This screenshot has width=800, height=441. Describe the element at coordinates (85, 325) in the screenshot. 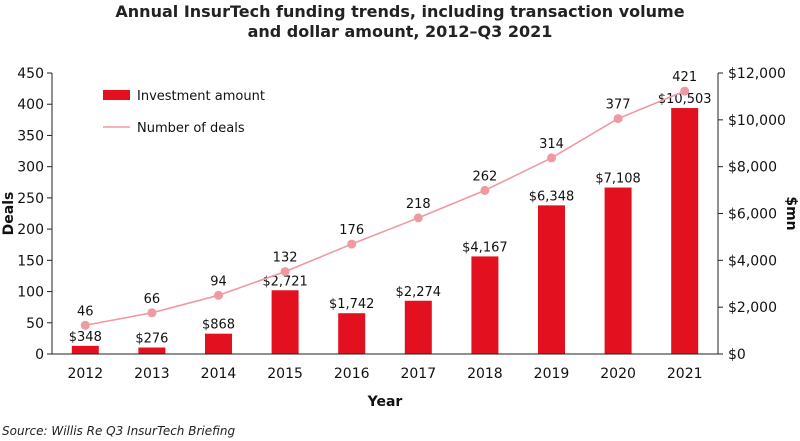

I see `deals-point-2012` at that location.